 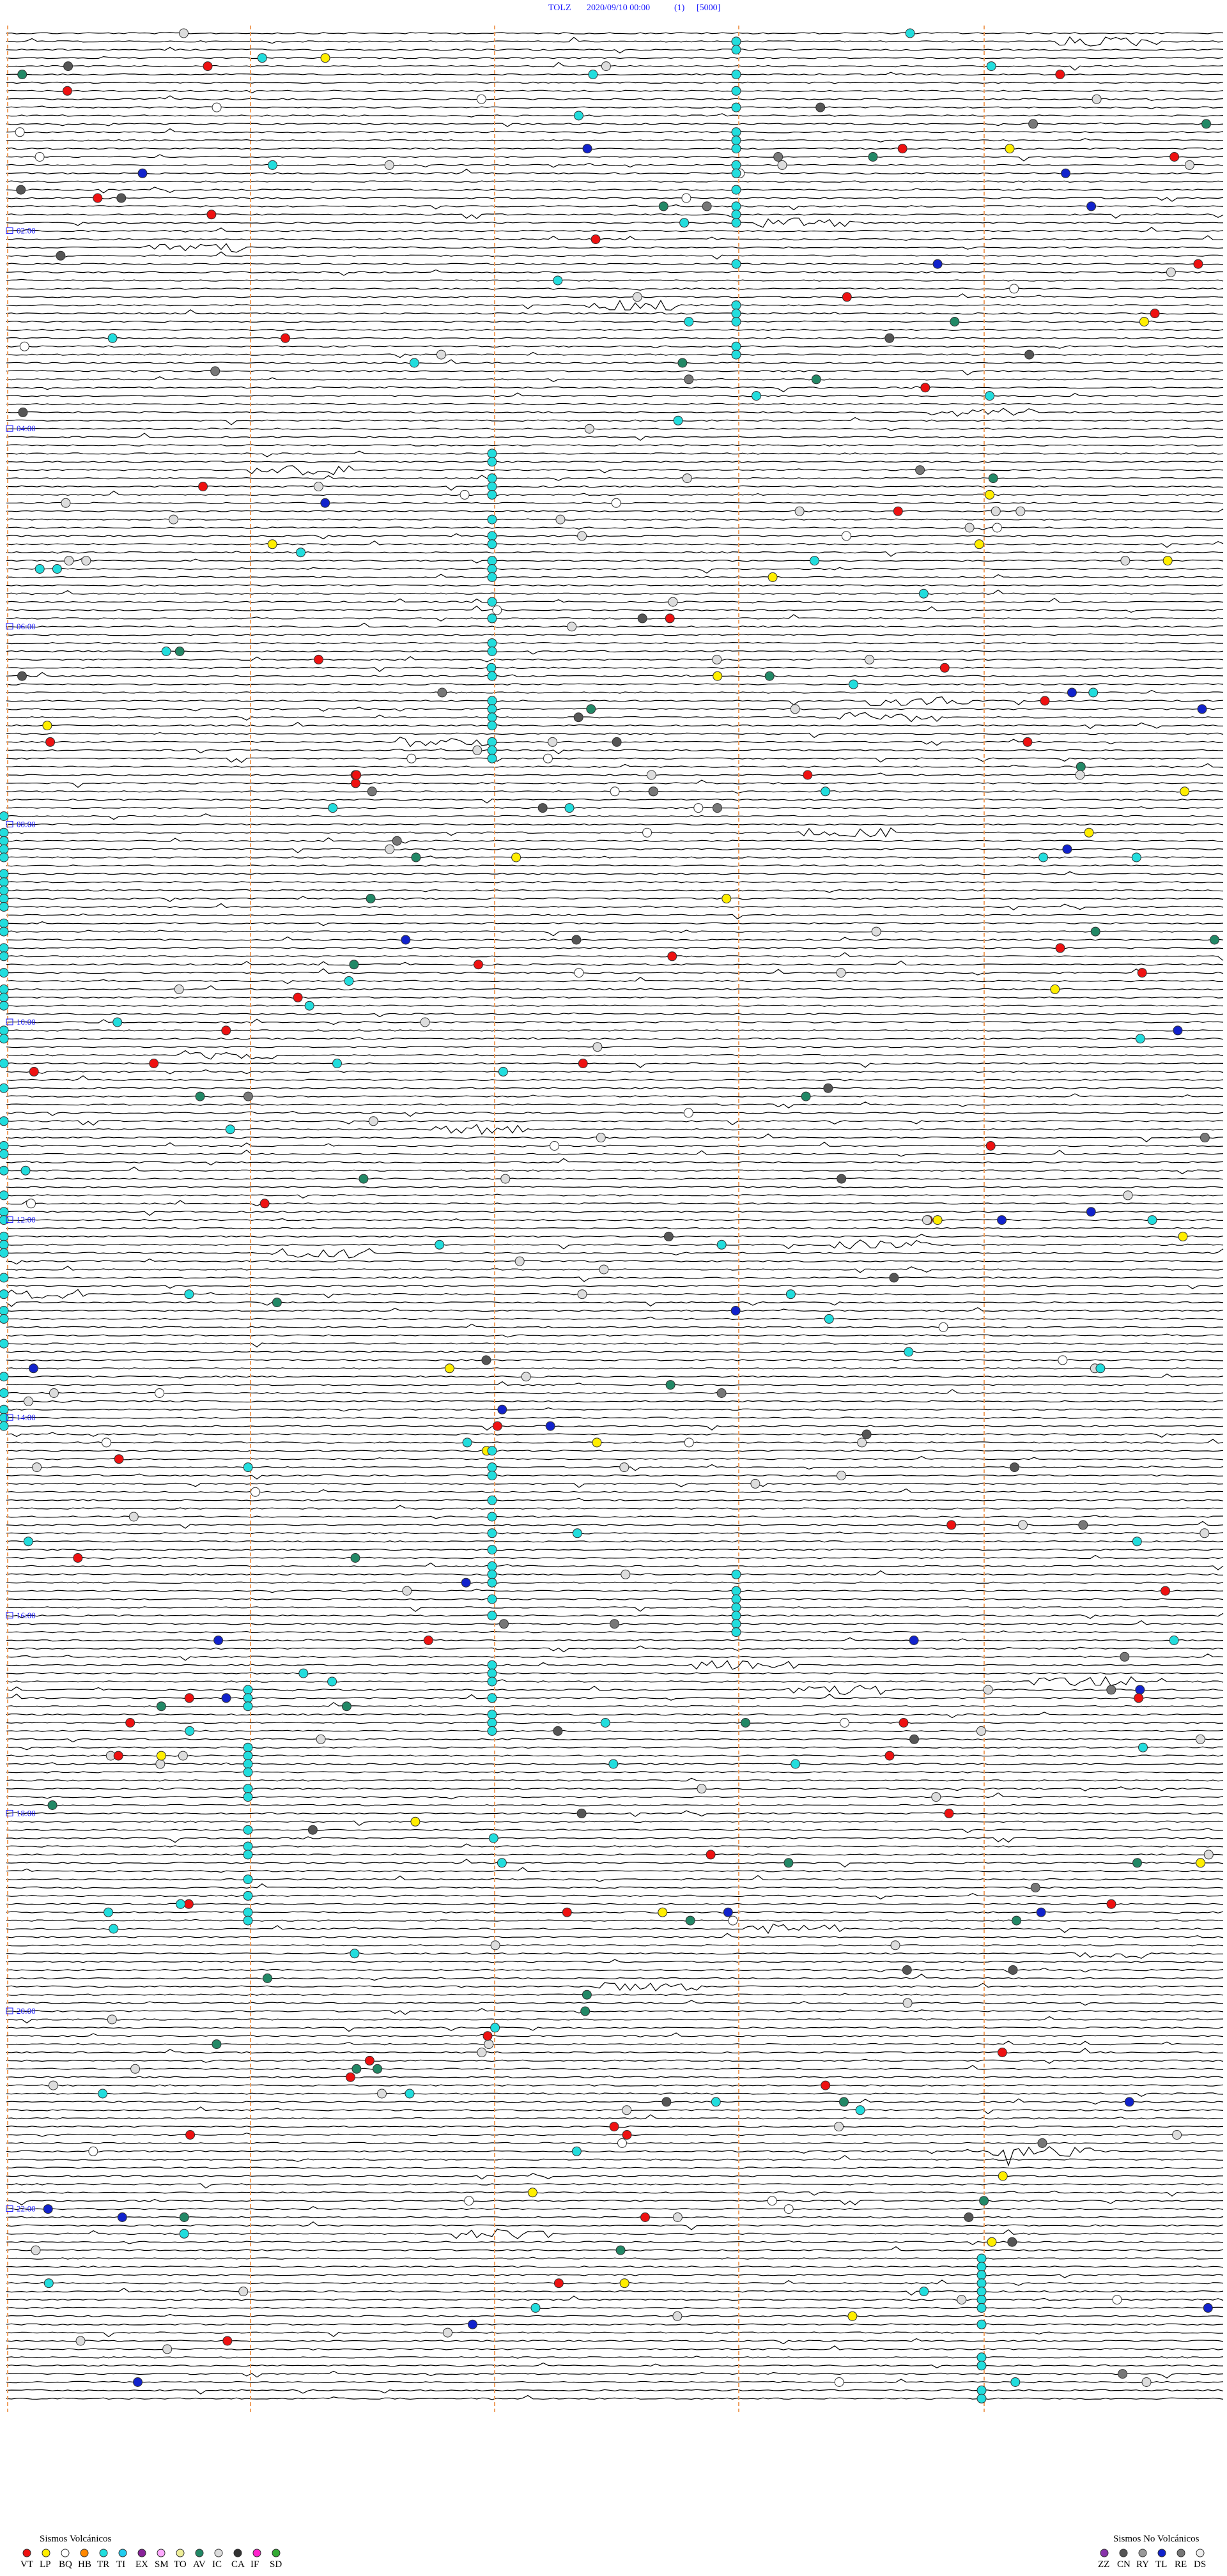 I want to click on legend-code: TI, so click(x=121, y=2564).